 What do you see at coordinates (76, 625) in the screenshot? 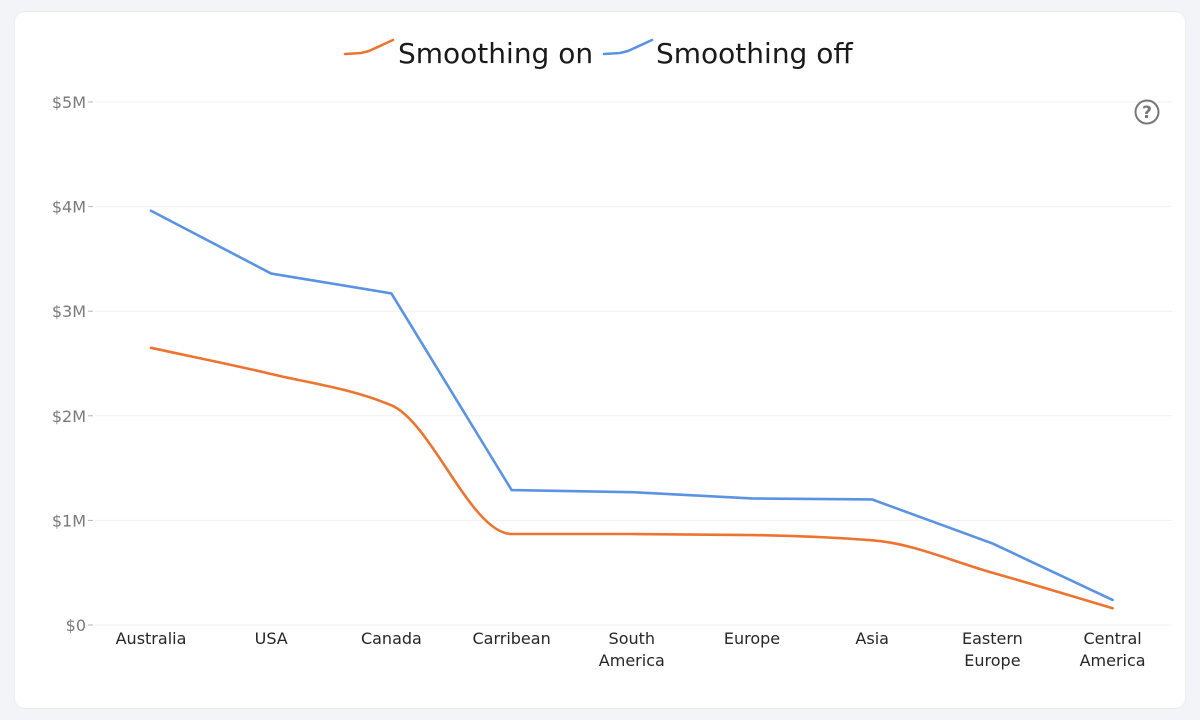
I see `y-tick-label: $0` at bounding box center [76, 625].